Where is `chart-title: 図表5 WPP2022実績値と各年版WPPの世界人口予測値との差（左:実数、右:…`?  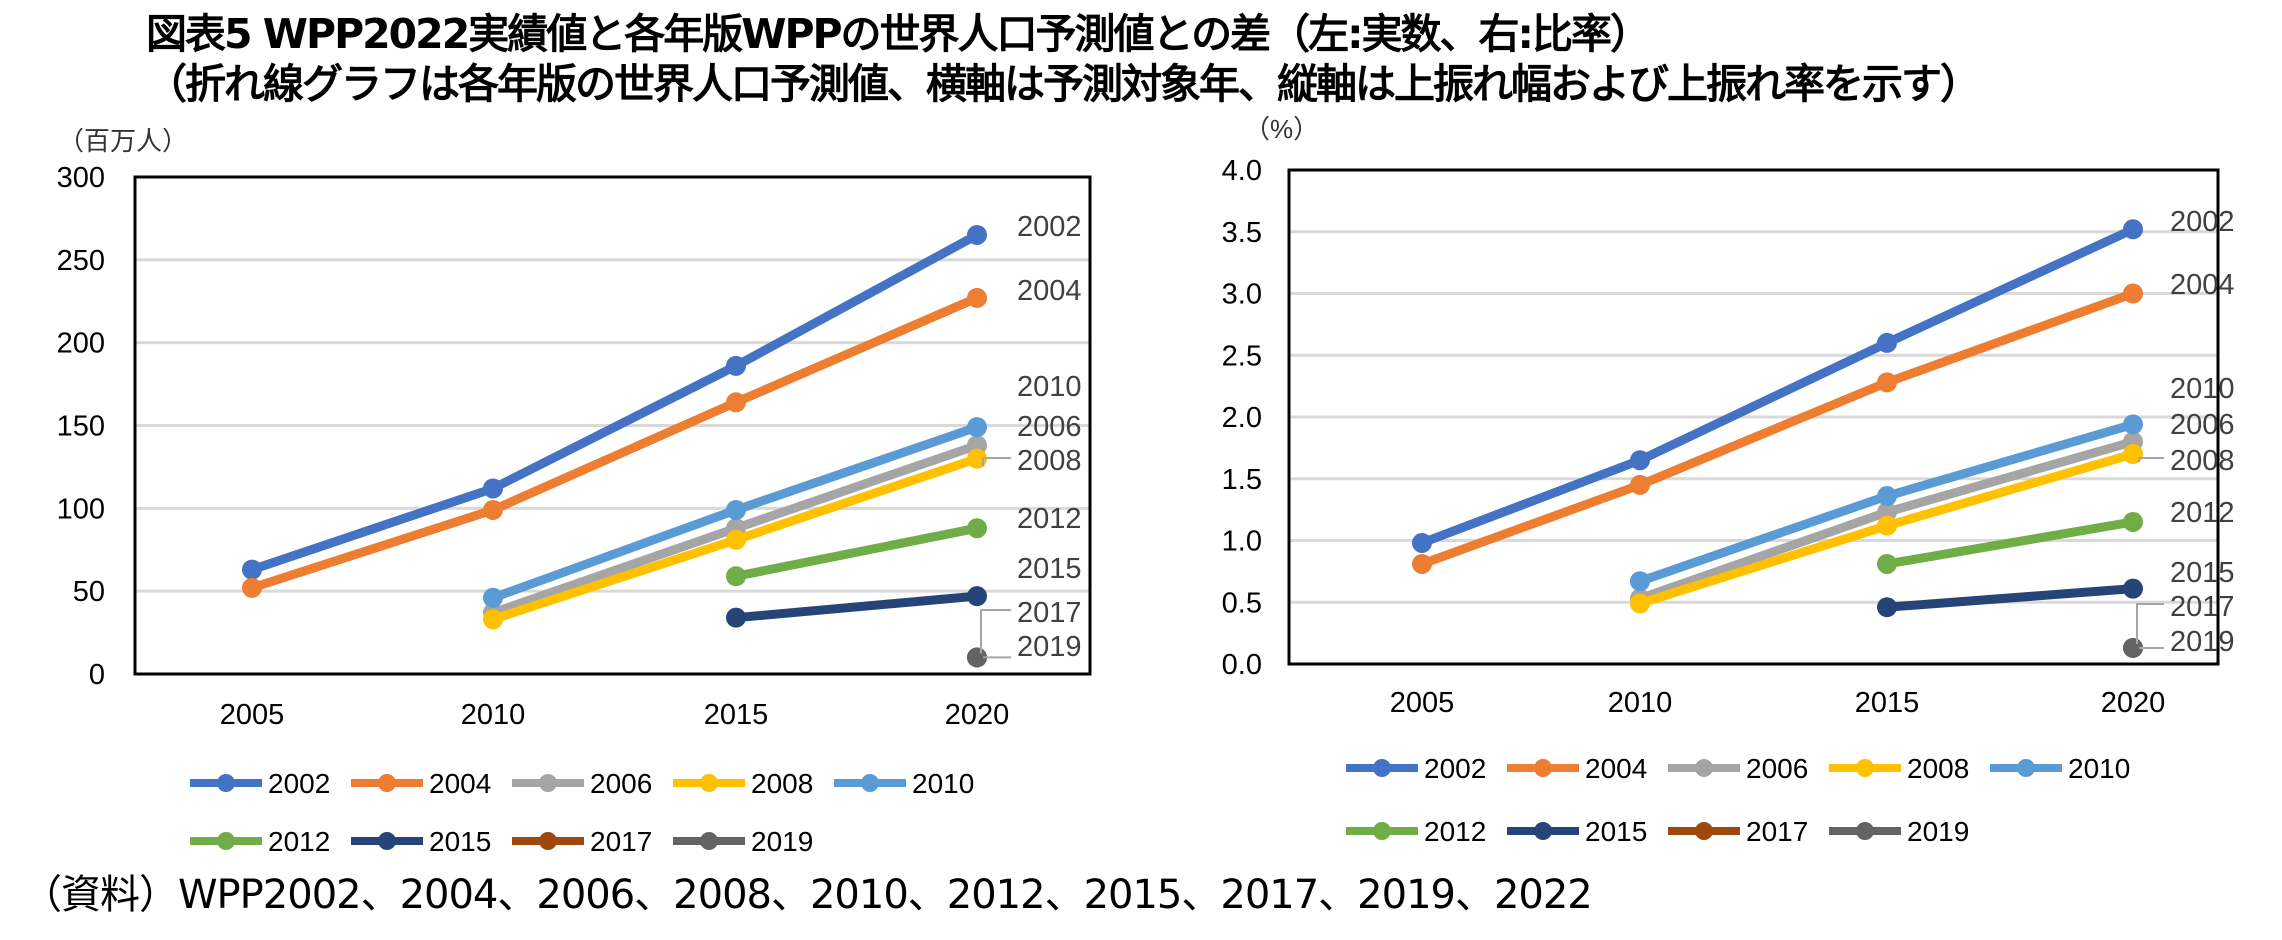
chart-title: 図表5 WPP2022実績値と各年版WPPの世界人口予測値との差（左:実数、右:… is located at coordinates (898, 34).